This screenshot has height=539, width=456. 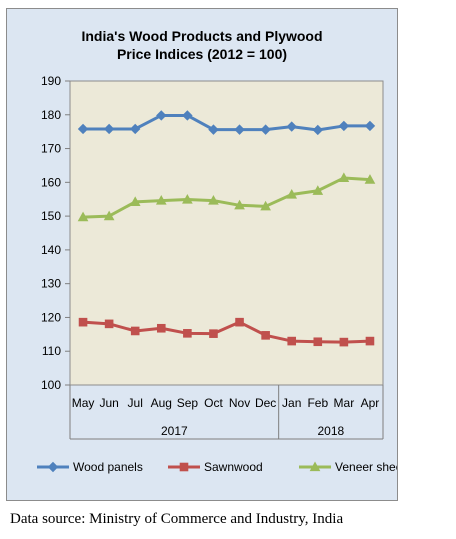 I want to click on x-tick-label: Aug, so click(x=161, y=403).